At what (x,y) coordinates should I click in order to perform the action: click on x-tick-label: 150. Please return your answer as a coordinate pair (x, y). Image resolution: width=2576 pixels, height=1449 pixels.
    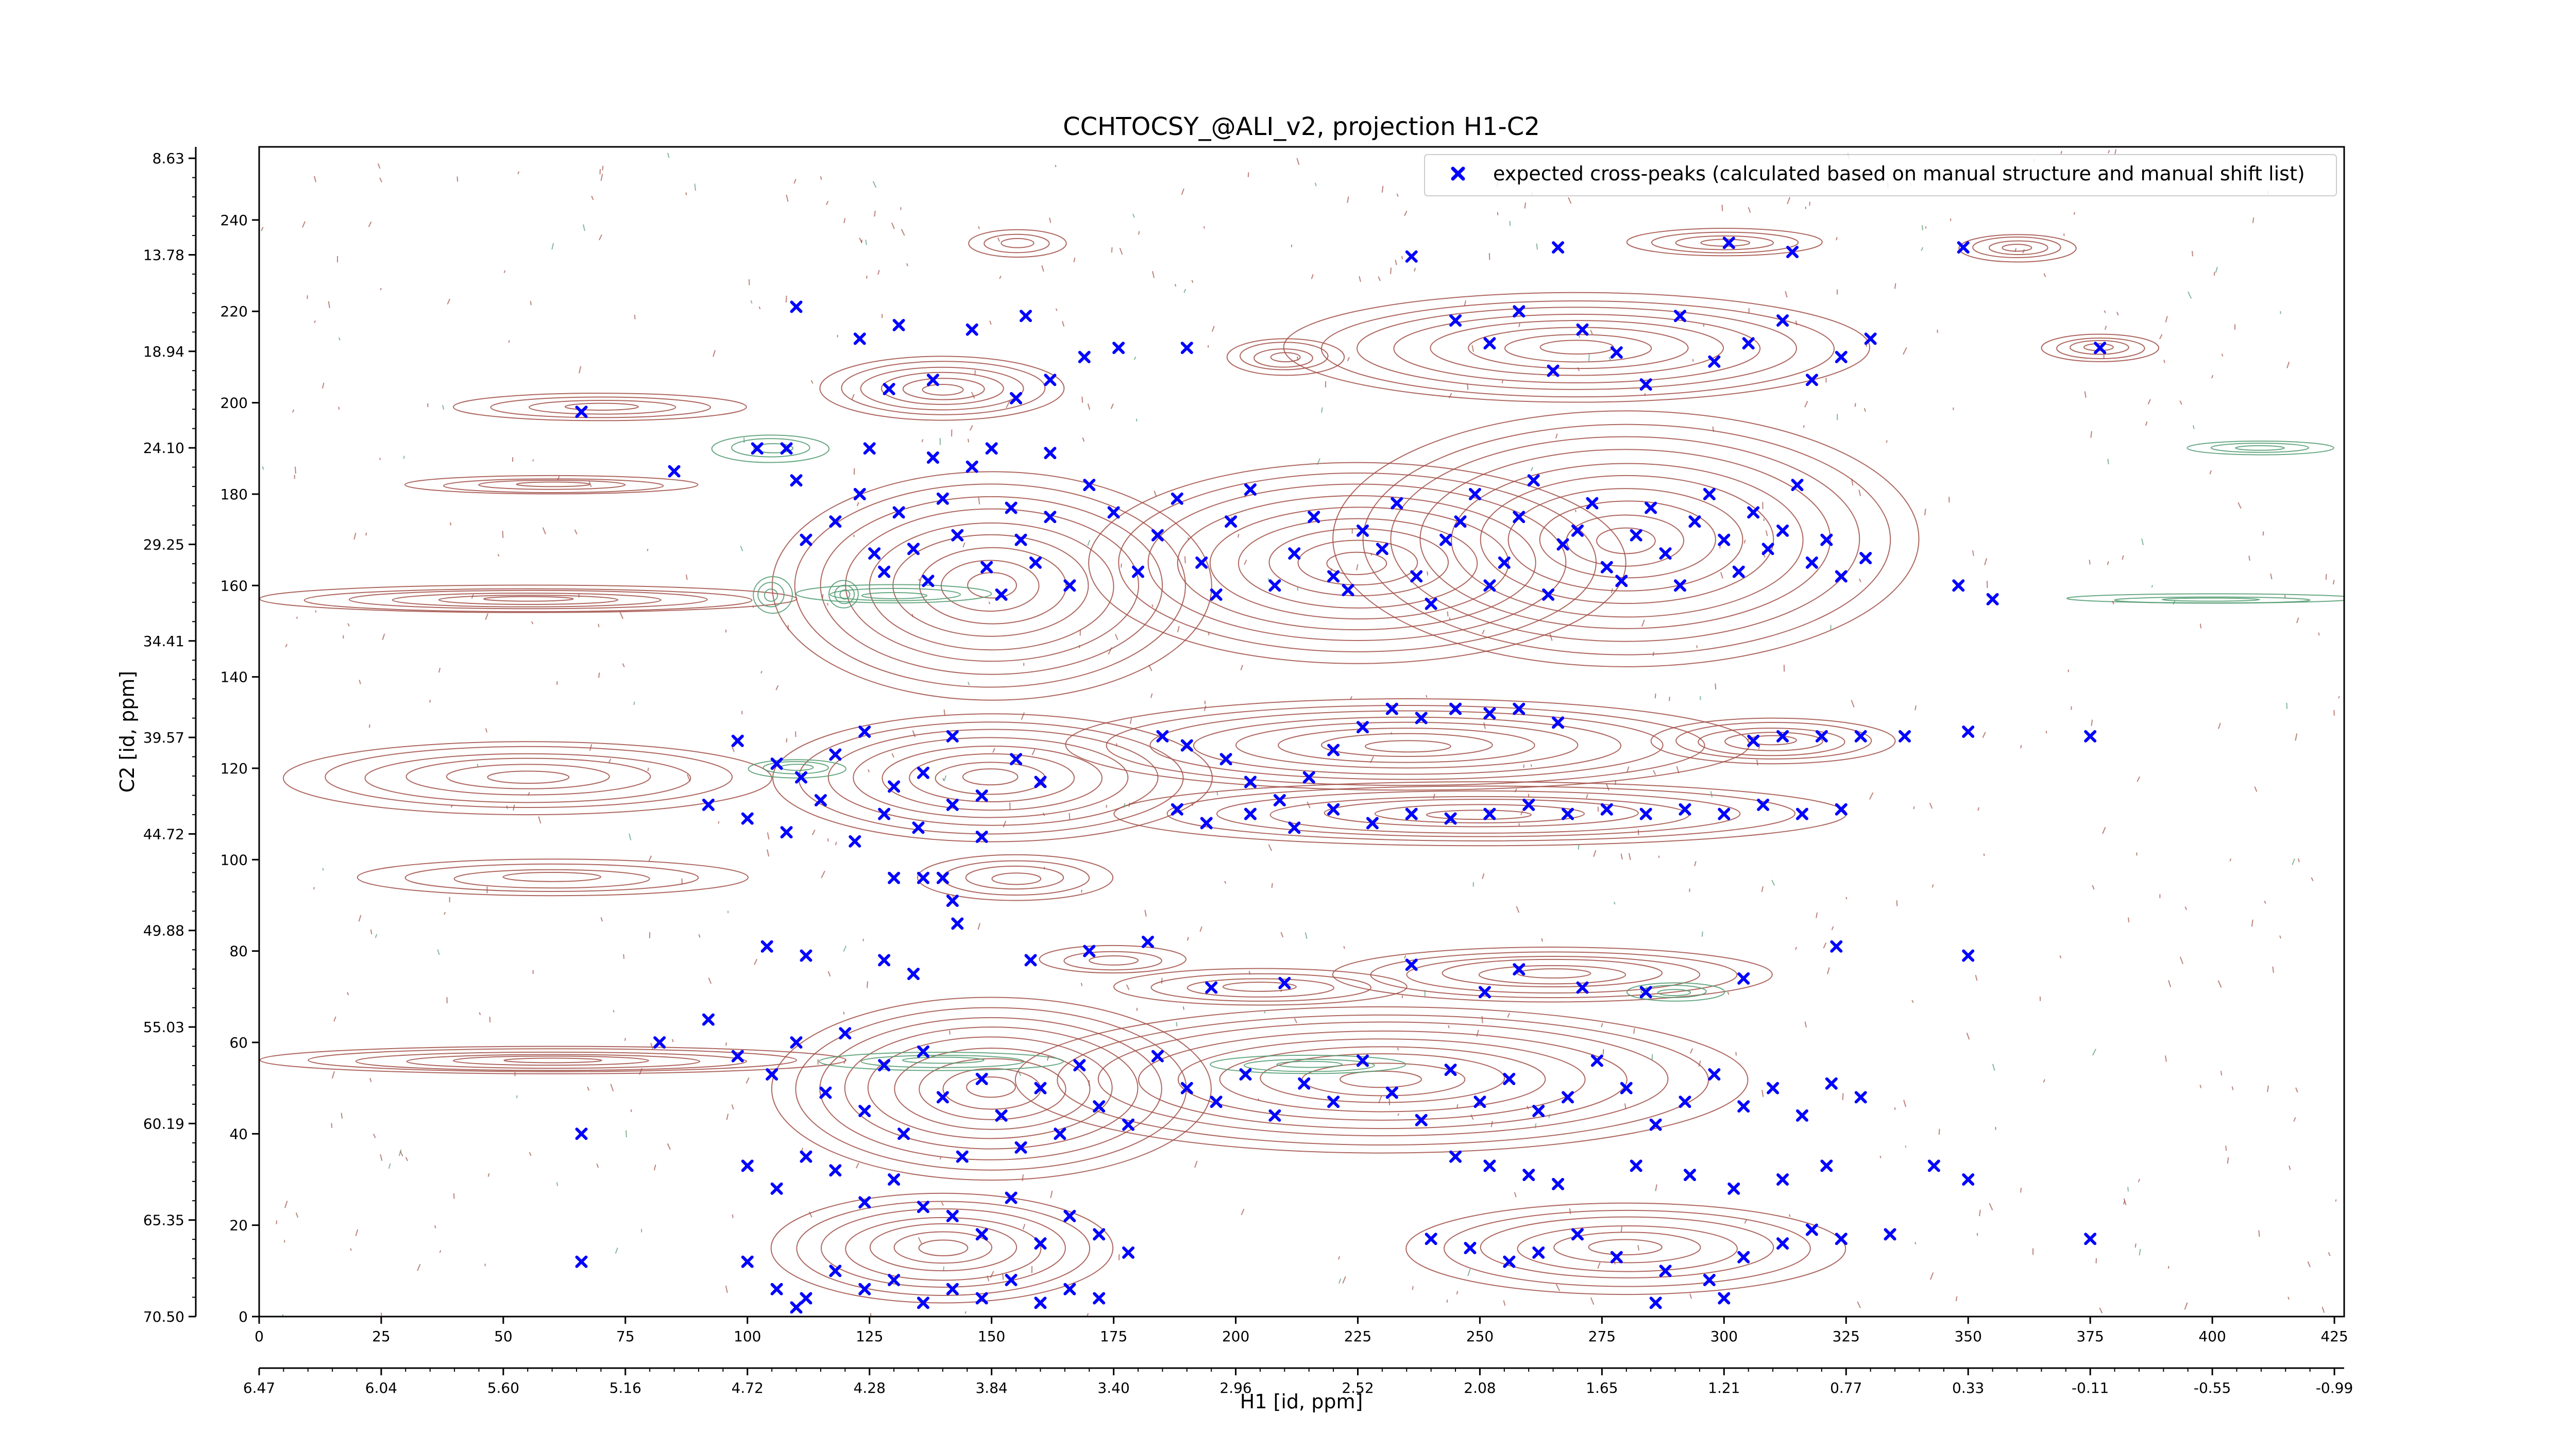
    Looking at the image, I should click on (991, 1336).